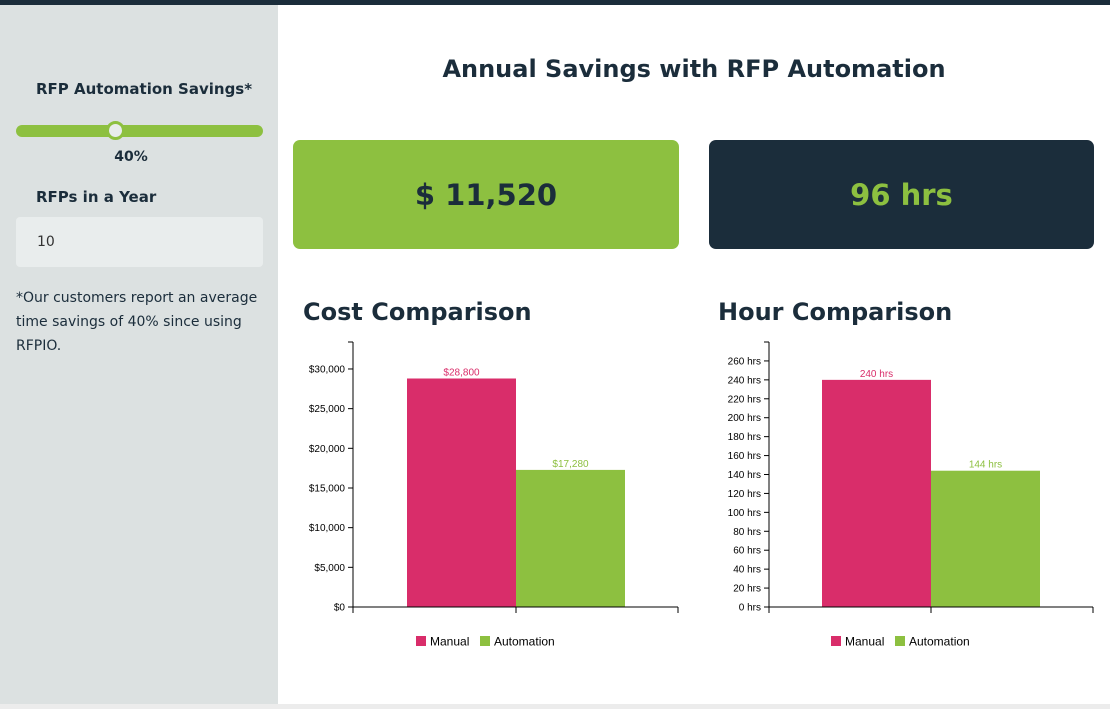 The width and height of the screenshot is (1110, 709). Describe the element at coordinates (139, 242) in the screenshot. I see `rfps-input` at that location.